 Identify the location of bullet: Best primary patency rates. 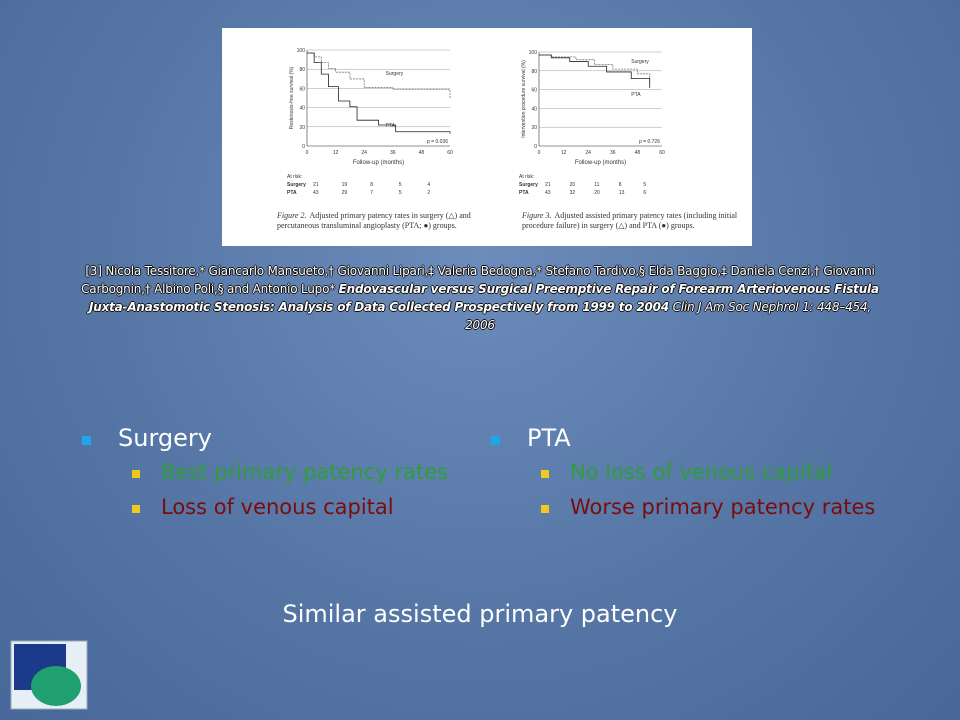
(265, 477).